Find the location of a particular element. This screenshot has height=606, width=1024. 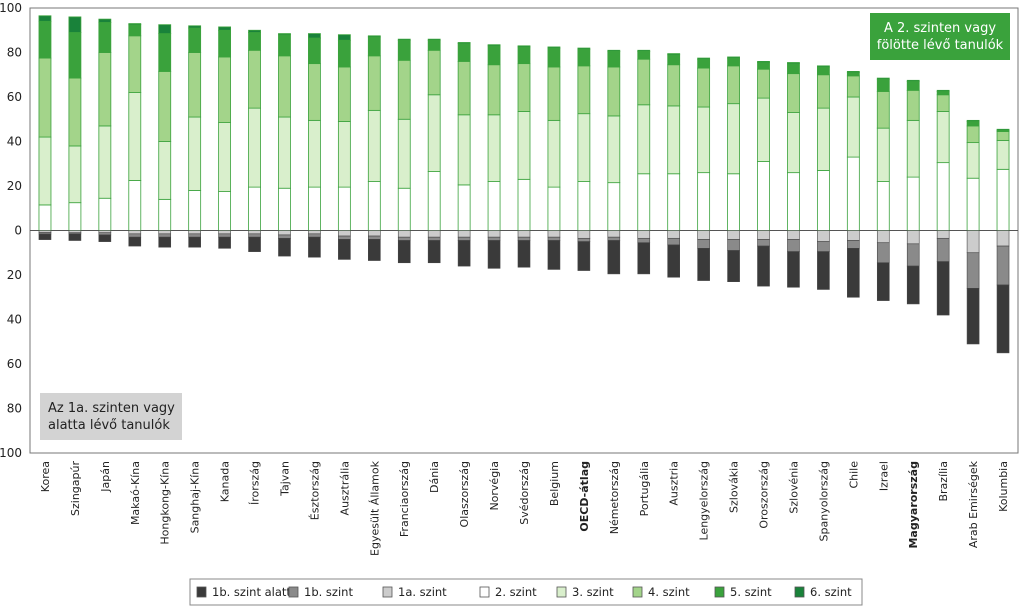

legend-label: 5. szint is located at coordinates (751, 592).